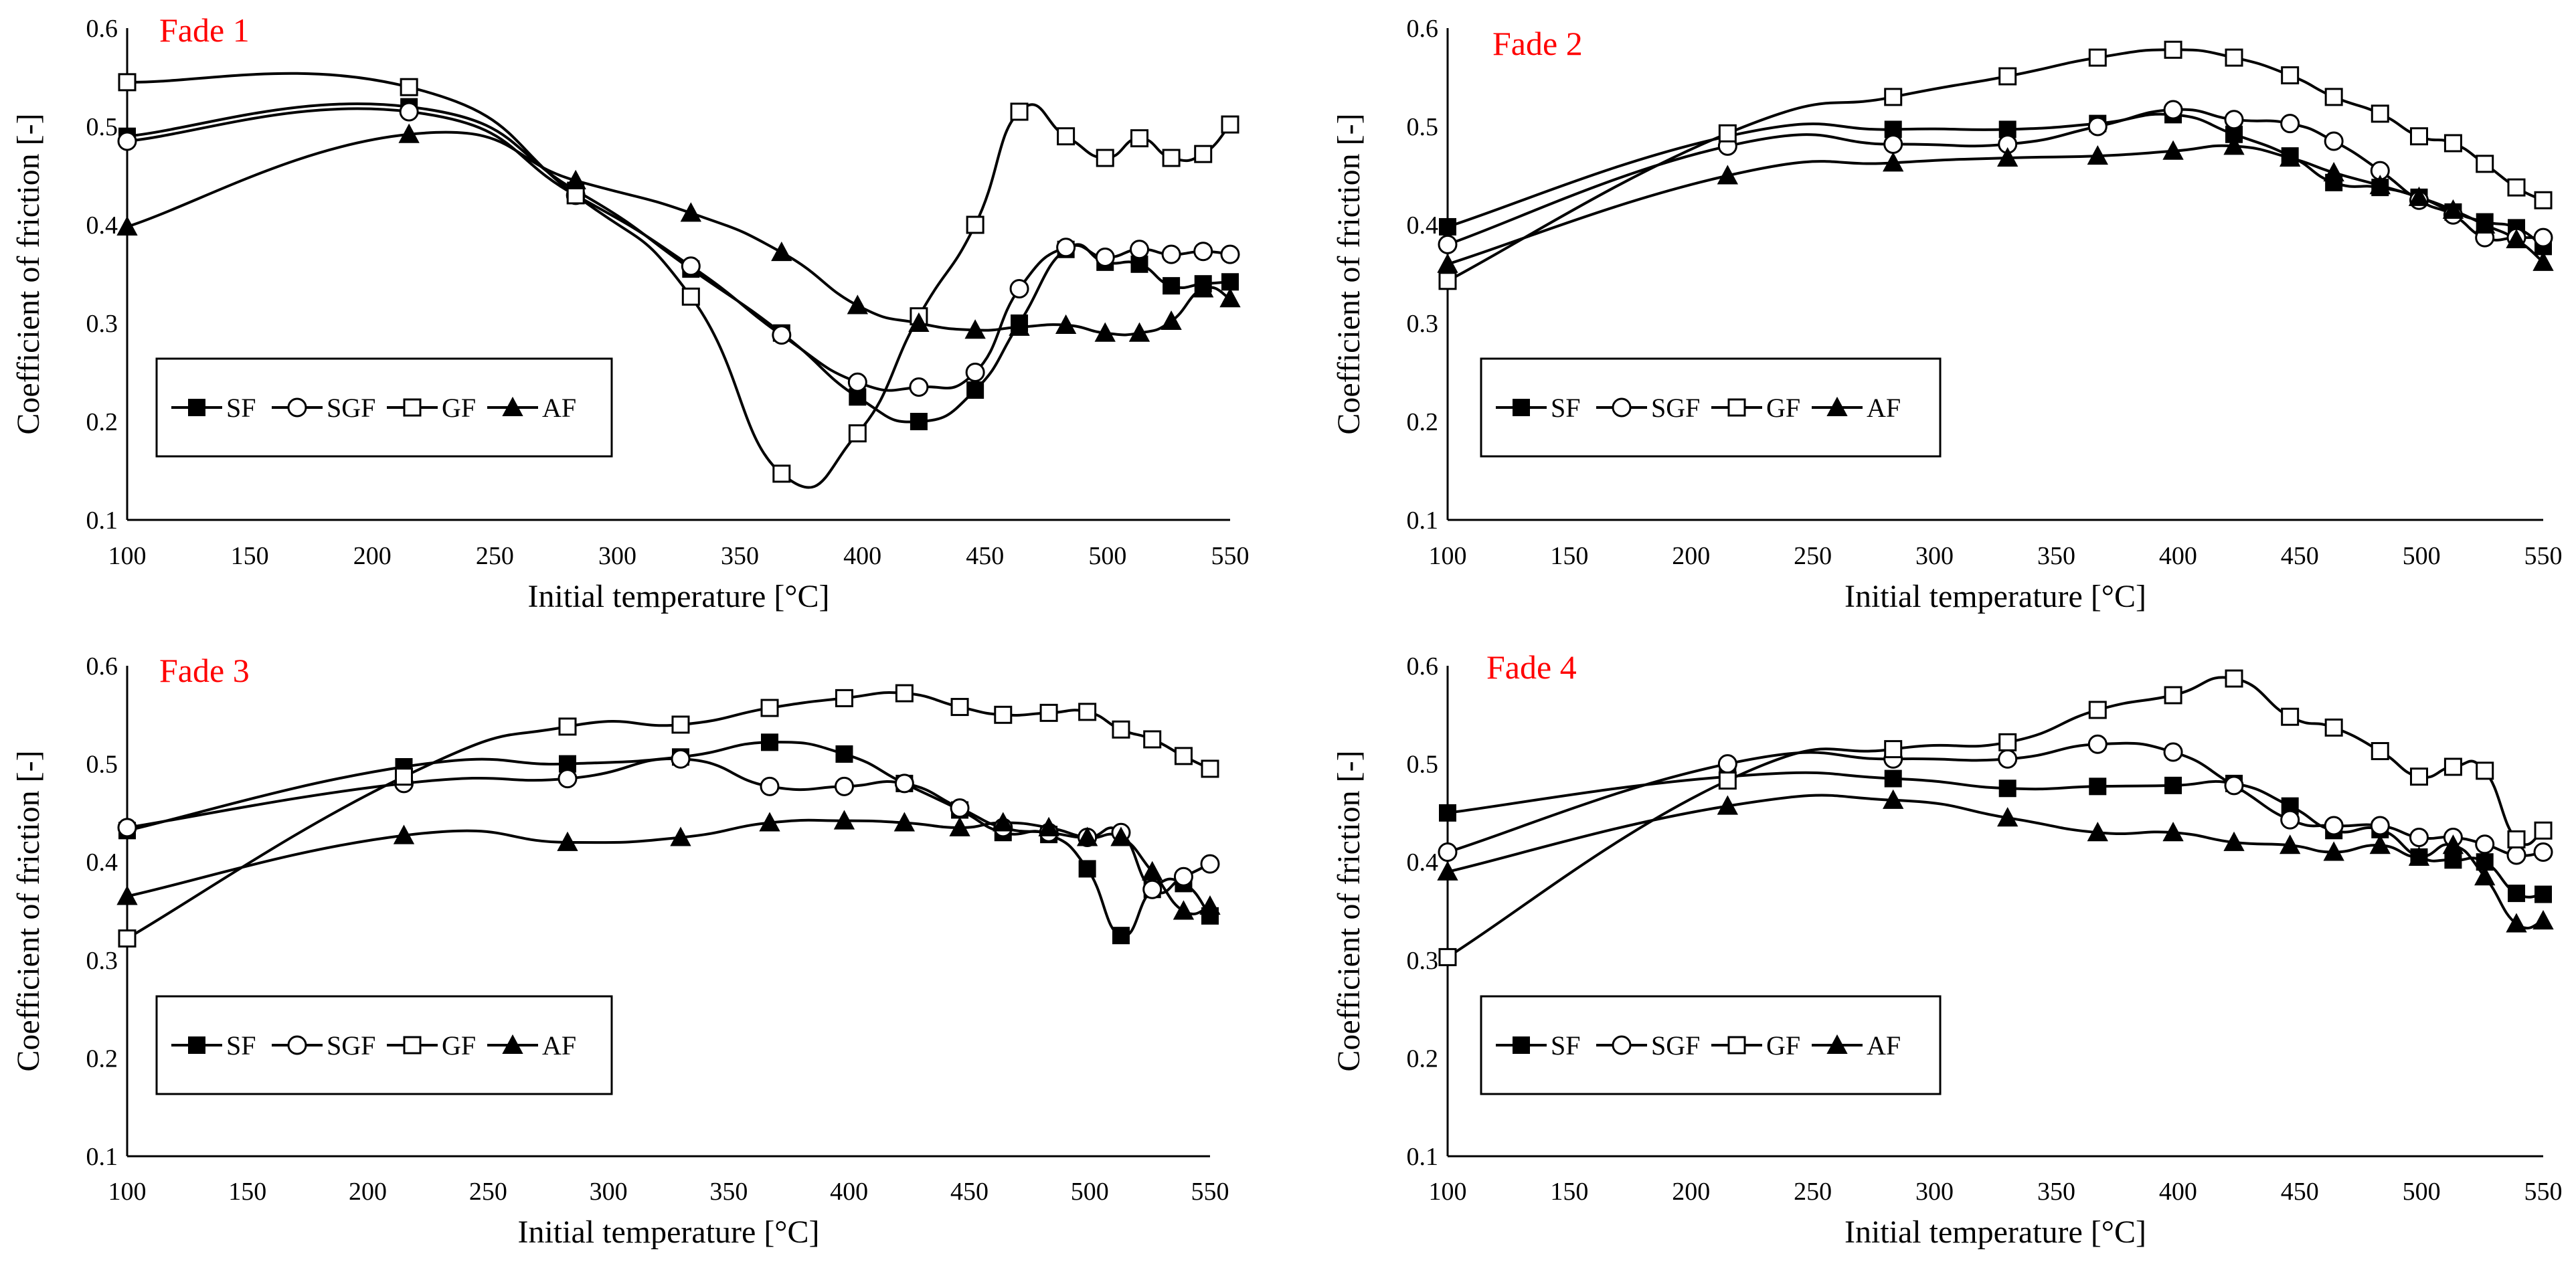 The width and height of the screenshot is (2576, 1274). I want to click on legend-marker-gf, so click(1736, 407).